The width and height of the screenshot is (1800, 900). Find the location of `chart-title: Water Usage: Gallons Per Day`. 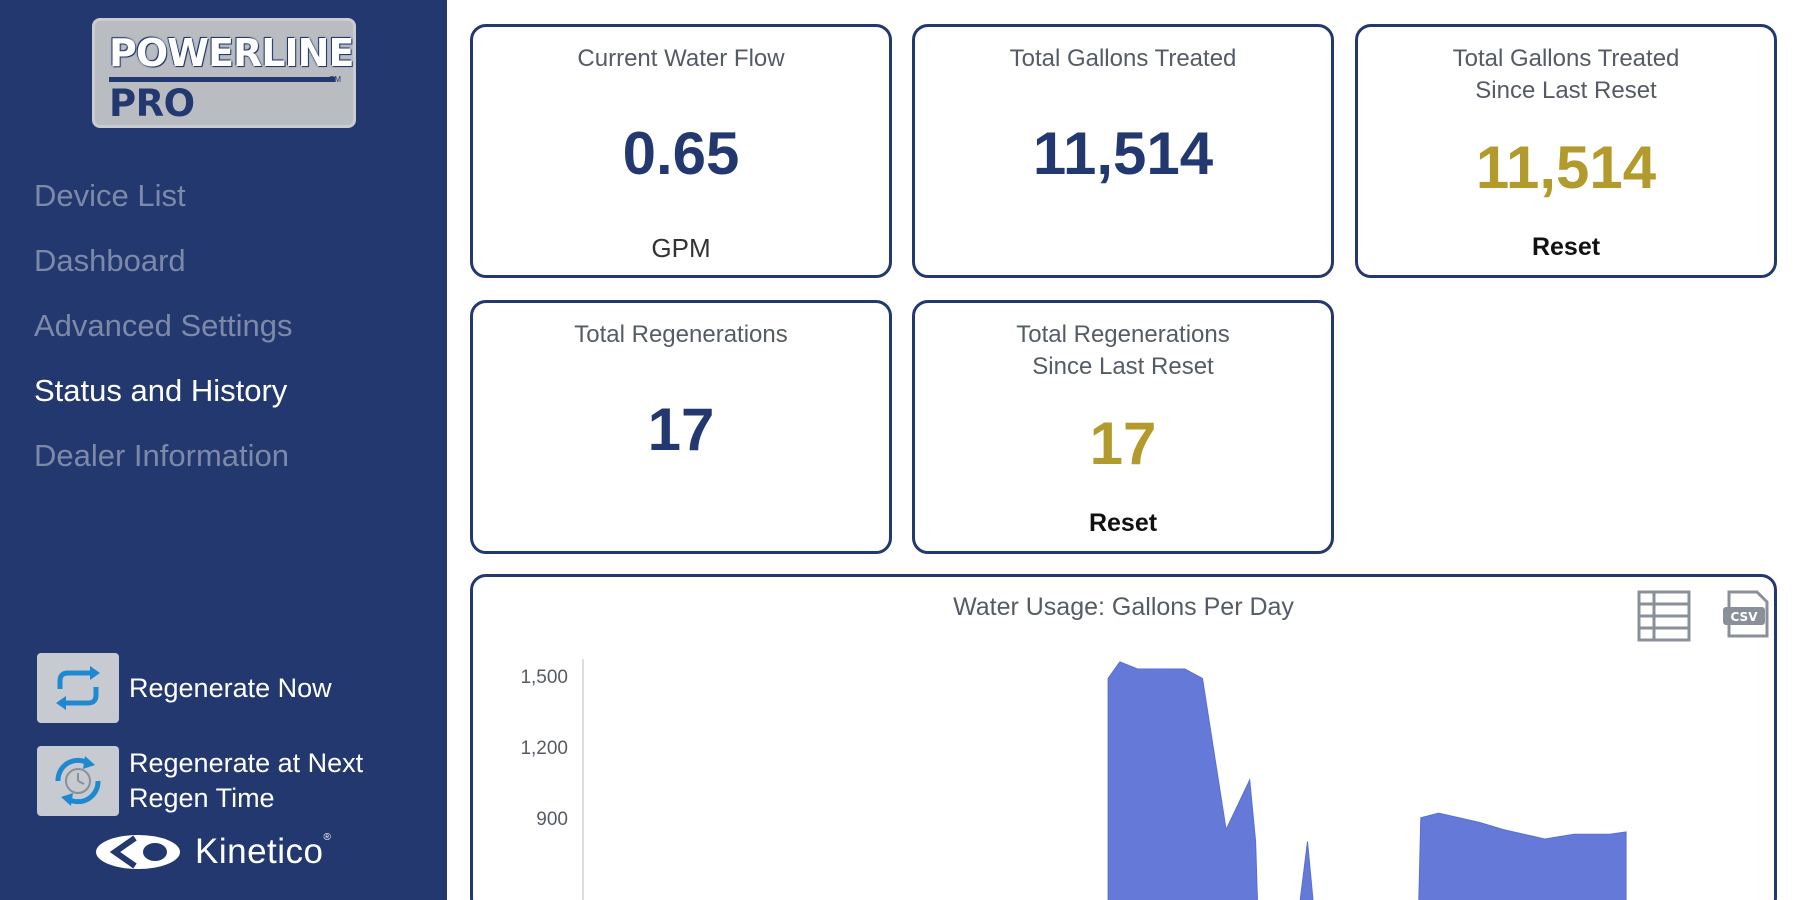

chart-title: Water Usage: Gallons Per Day is located at coordinates (1123, 607).